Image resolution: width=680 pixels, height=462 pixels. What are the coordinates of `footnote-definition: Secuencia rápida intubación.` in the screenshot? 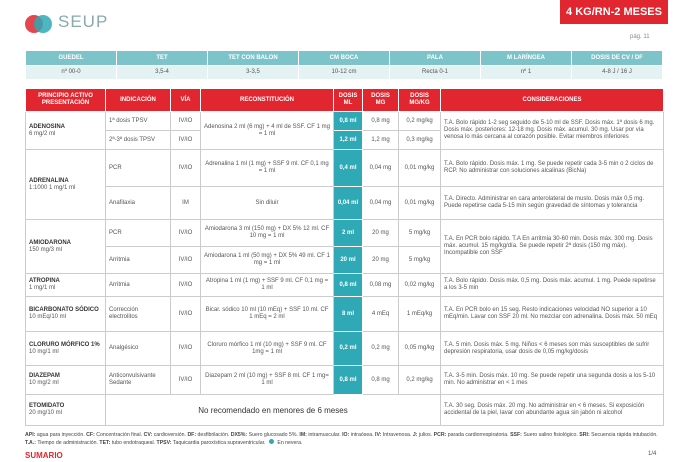 It's located at (624, 435).